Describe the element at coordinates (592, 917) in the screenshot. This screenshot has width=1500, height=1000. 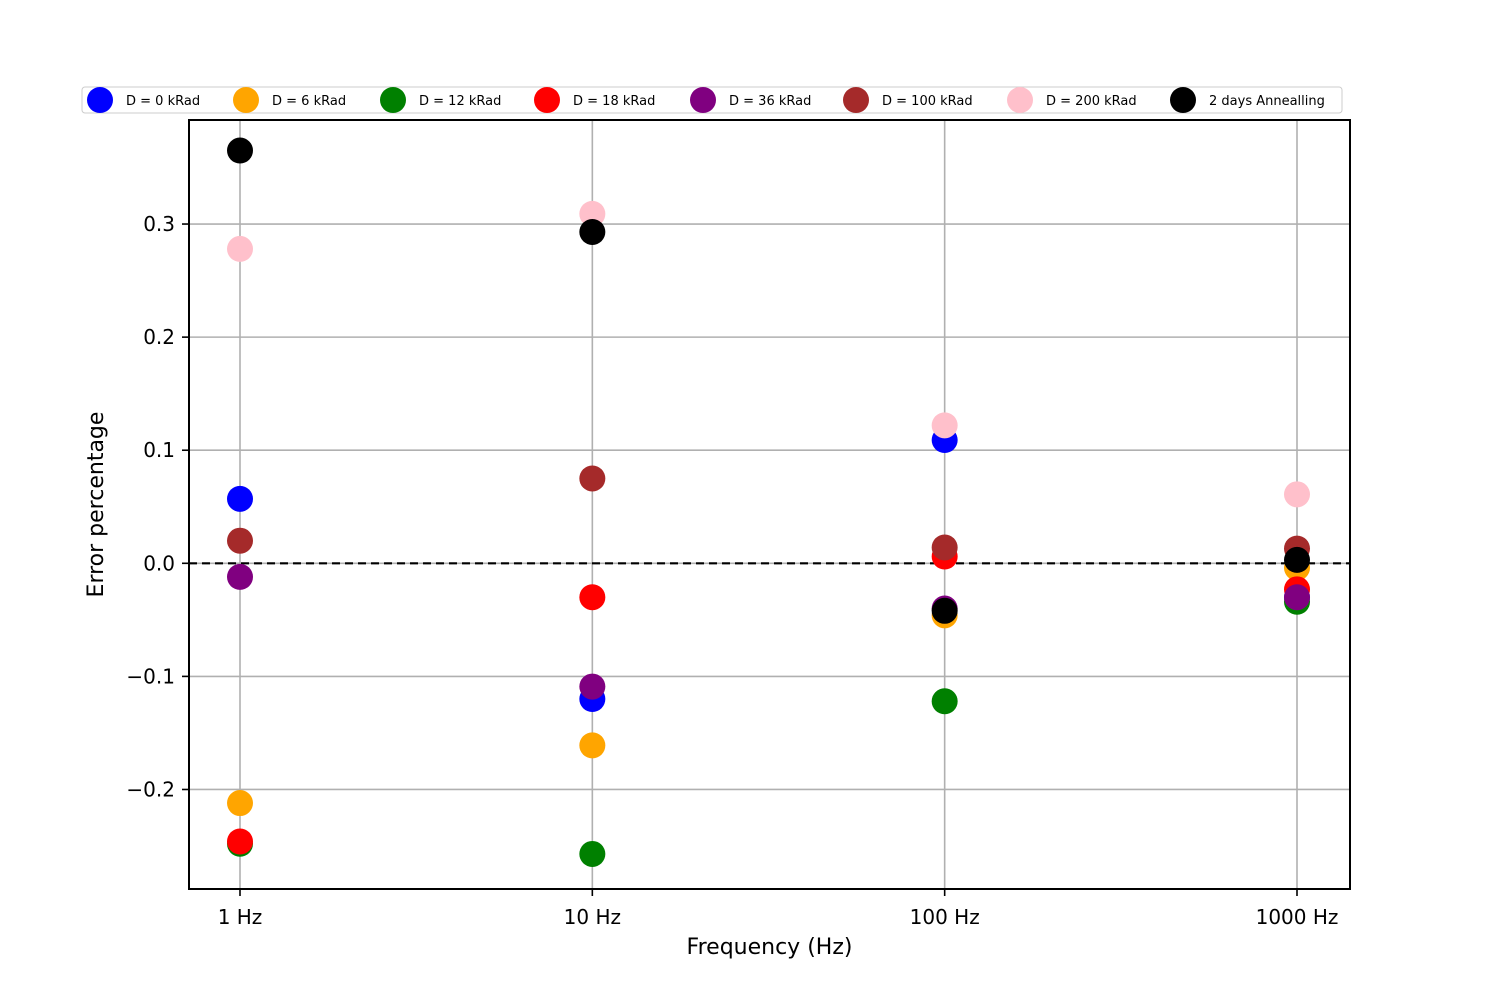
I see `x-tick-label: 10 Hz` at that location.